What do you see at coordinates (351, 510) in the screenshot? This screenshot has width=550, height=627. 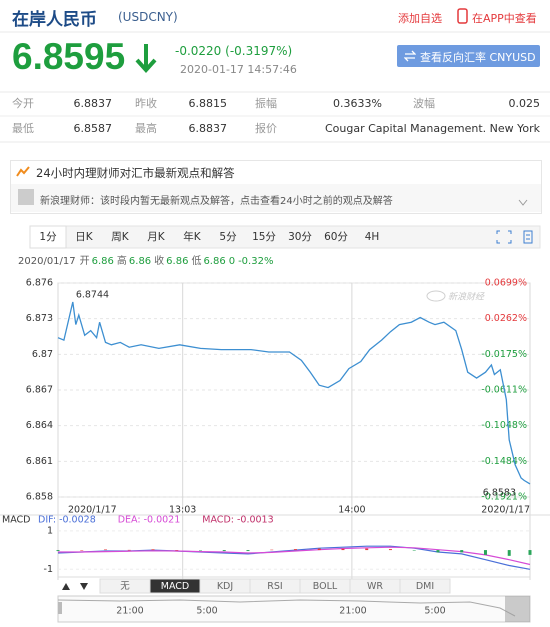 I see `x-tick-label: 14:00` at bounding box center [351, 510].